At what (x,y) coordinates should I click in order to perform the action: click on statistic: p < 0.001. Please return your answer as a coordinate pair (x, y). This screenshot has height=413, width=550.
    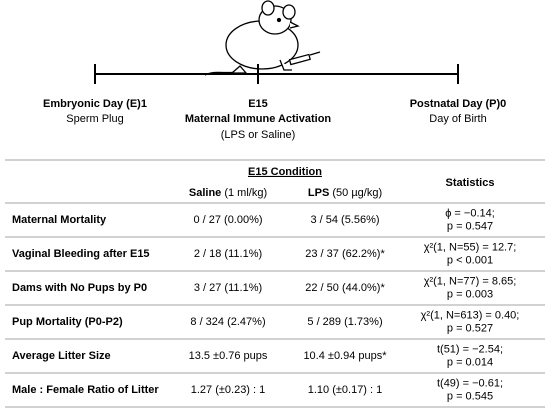
    Looking at the image, I should click on (470, 260).